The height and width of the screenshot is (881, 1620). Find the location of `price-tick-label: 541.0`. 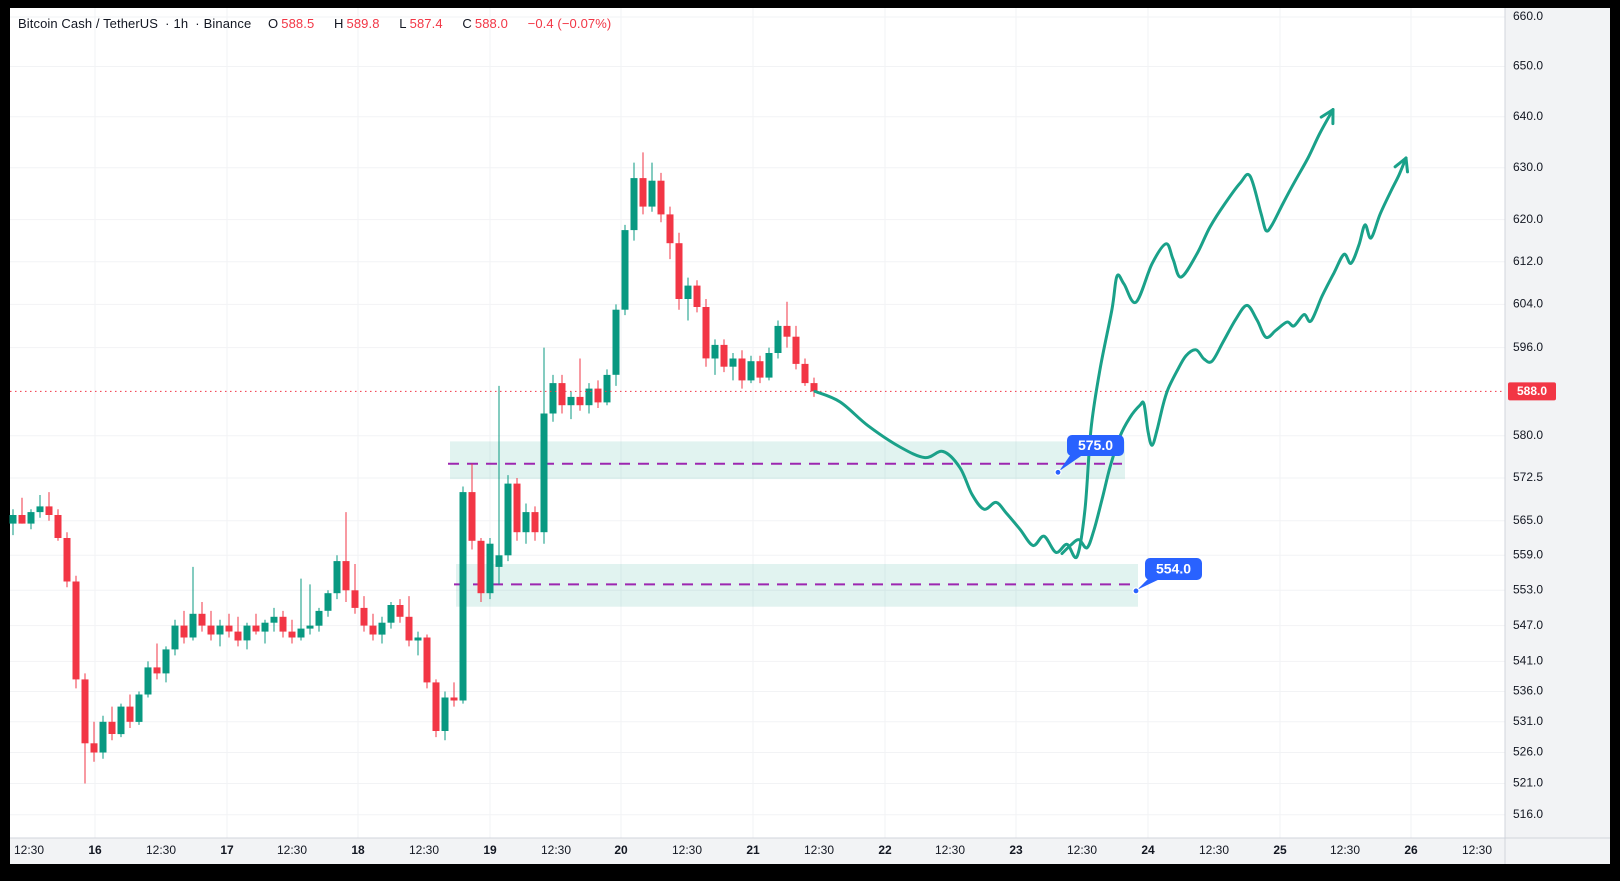

price-tick-label: 541.0 is located at coordinates (1528, 661).